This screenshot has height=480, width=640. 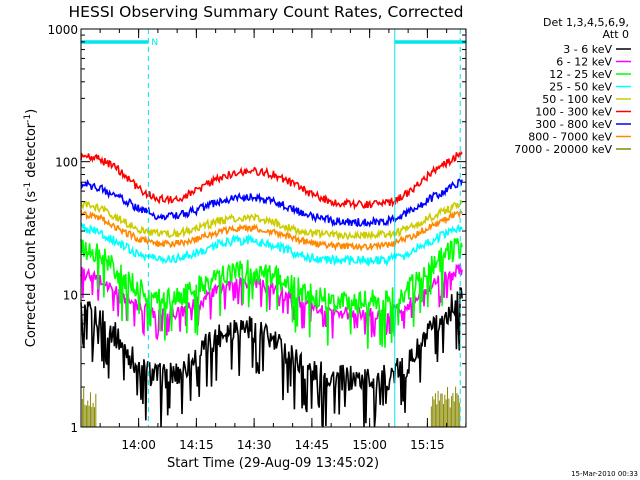 I want to click on x-tick-label: 15:15, so click(x=427, y=445).